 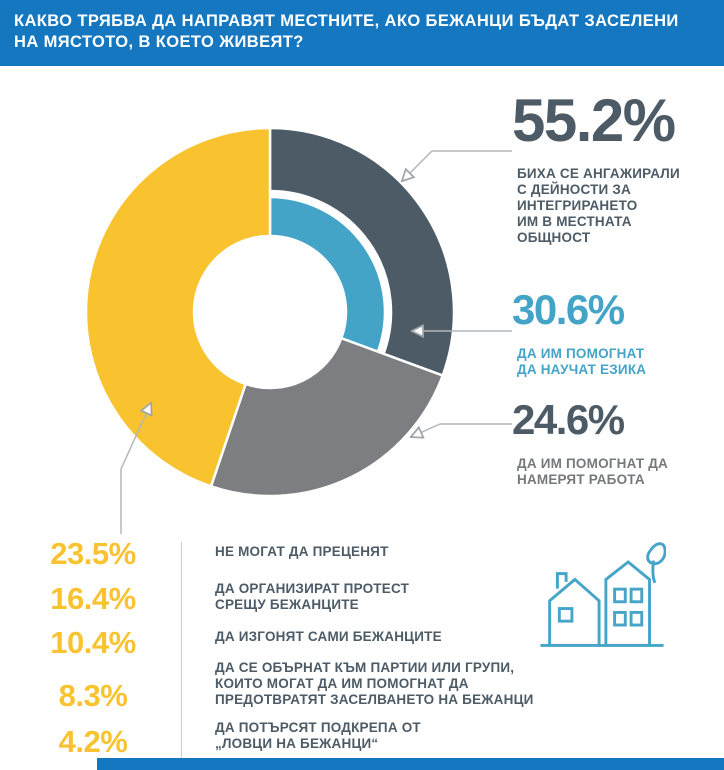 What do you see at coordinates (159, 42) in the screenshot?
I see `header-line-2: НА МЯСТОТО, В КОЕТО ЖИВЕЯТ?` at bounding box center [159, 42].